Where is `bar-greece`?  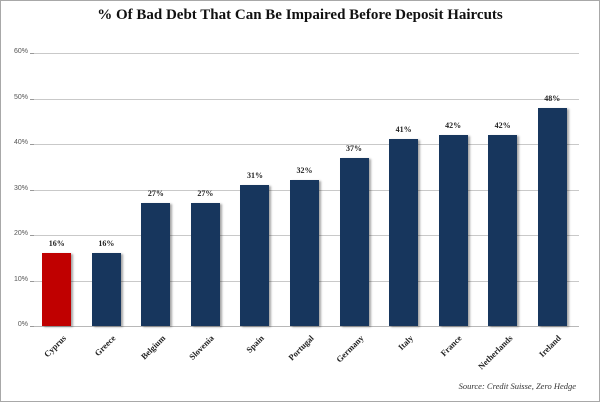 bar-greece is located at coordinates (106, 289).